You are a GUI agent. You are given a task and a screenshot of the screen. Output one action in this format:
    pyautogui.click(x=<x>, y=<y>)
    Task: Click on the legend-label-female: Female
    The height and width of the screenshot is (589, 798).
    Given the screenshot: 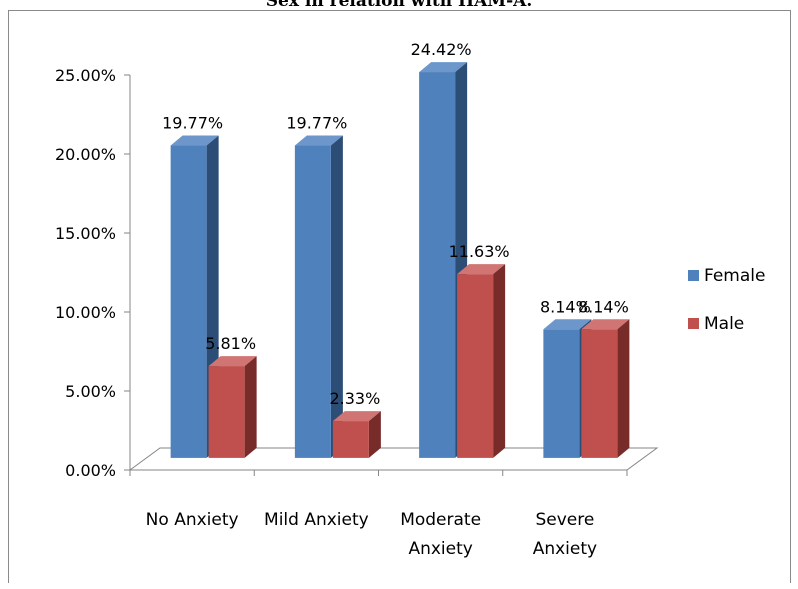 What is the action you would take?
    pyautogui.click(x=734, y=276)
    